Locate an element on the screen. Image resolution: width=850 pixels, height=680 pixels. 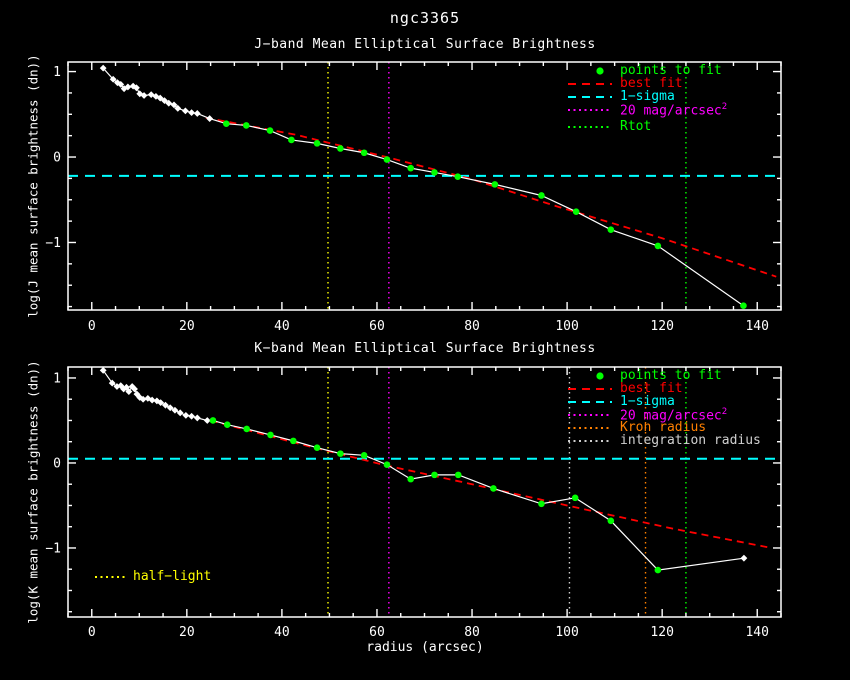
x-axis-label: radius (arcsec) is located at coordinates (425, 647).